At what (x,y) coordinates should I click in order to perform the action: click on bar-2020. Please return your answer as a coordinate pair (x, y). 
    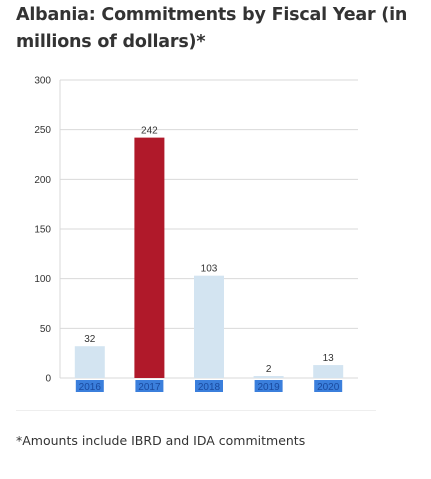
    Looking at the image, I should click on (328, 371).